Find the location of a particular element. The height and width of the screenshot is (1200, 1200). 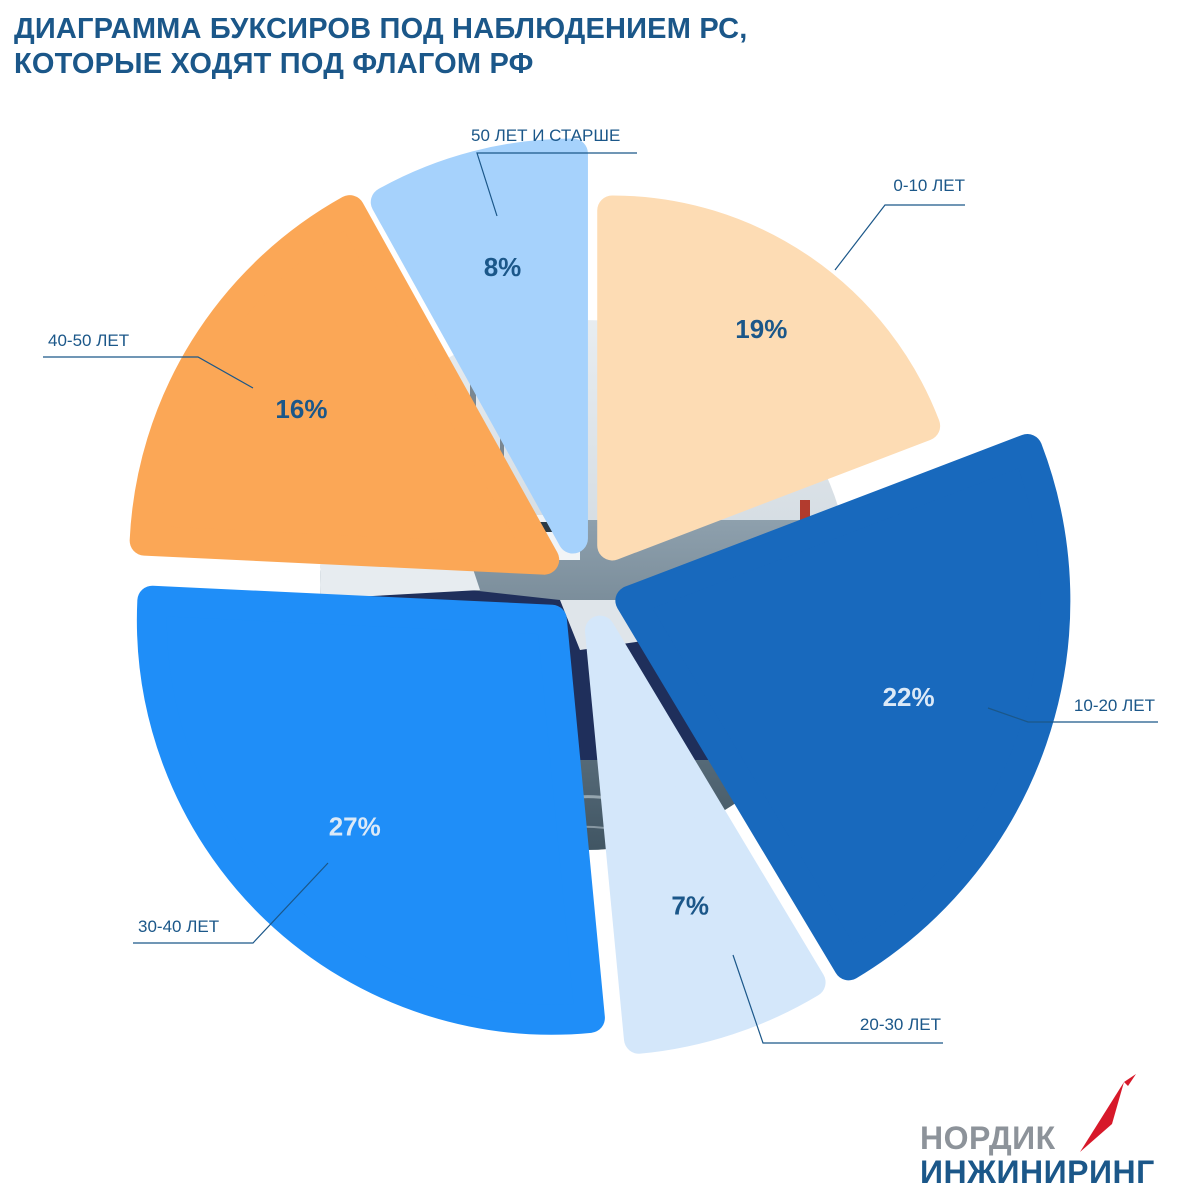

callout-label: 40-50 ЛЕТ is located at coordinates (88, 340).